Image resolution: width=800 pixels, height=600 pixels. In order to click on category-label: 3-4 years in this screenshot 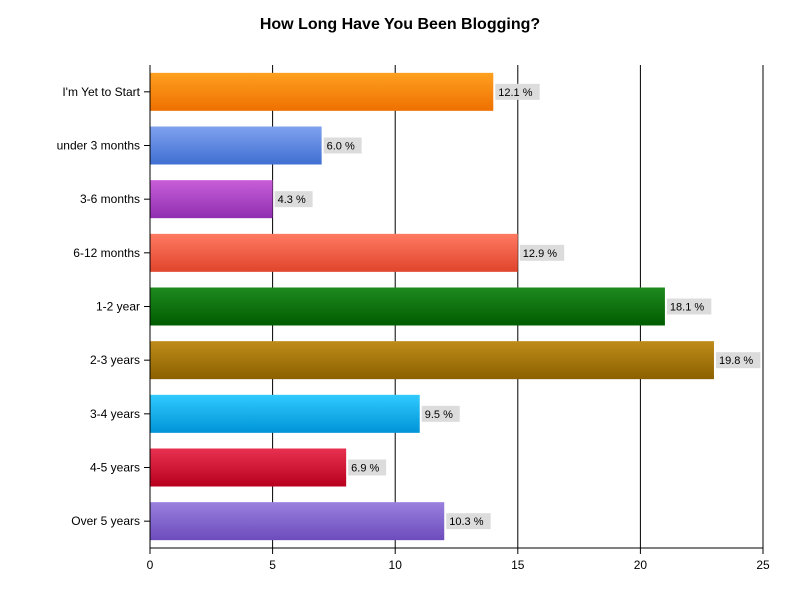, I will do `click(115, 414)`.